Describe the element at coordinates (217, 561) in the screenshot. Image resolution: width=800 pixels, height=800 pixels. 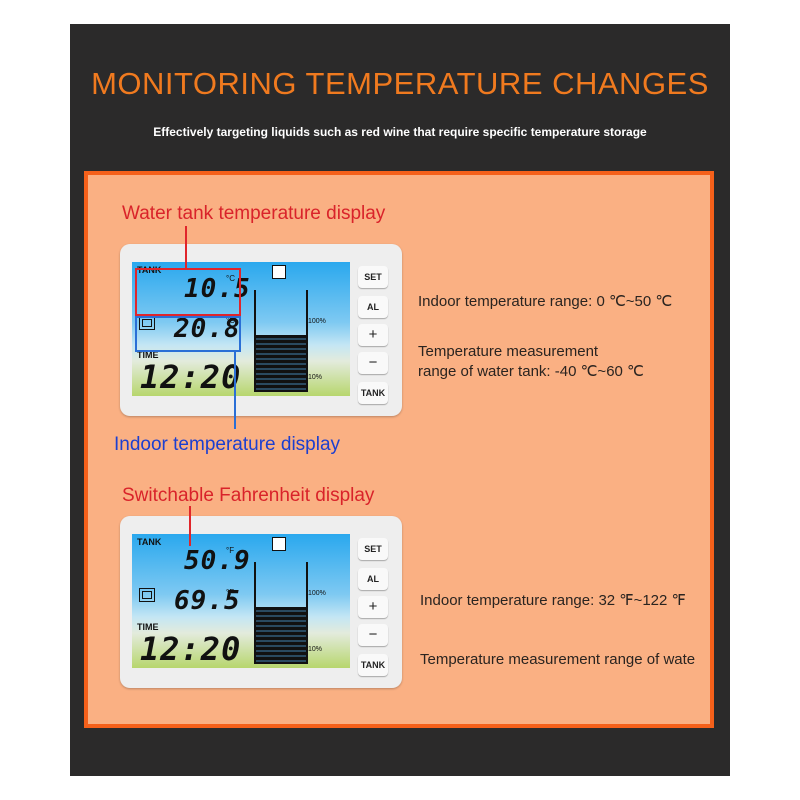
I see `tank-temperature: 50.9` at that location.